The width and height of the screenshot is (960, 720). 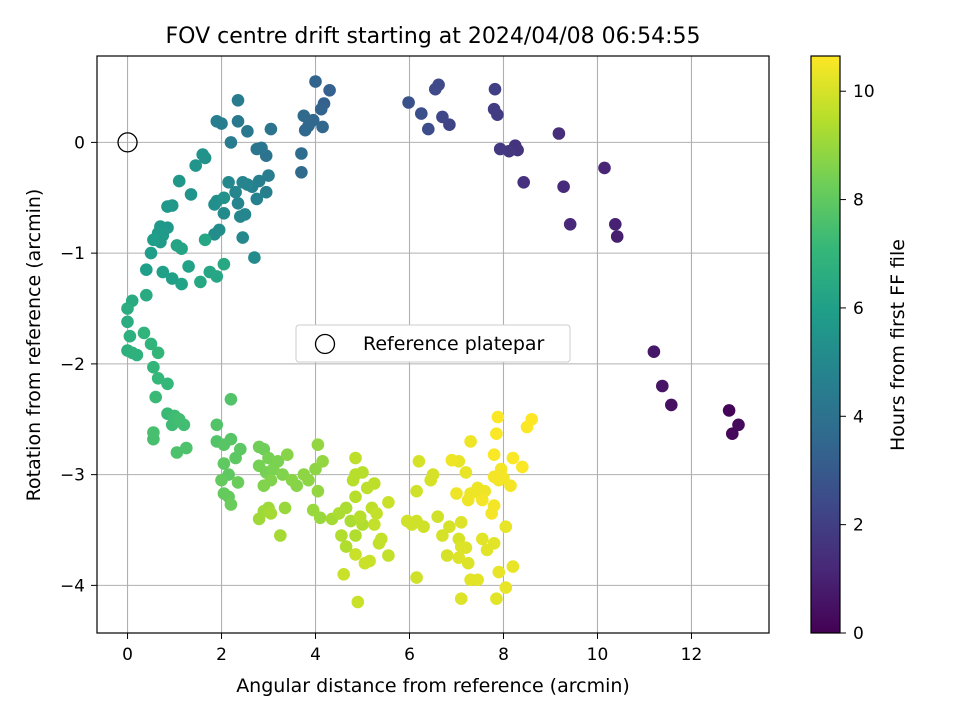 I want to click on x-tick-label: 2, so click(x=221, y=655).